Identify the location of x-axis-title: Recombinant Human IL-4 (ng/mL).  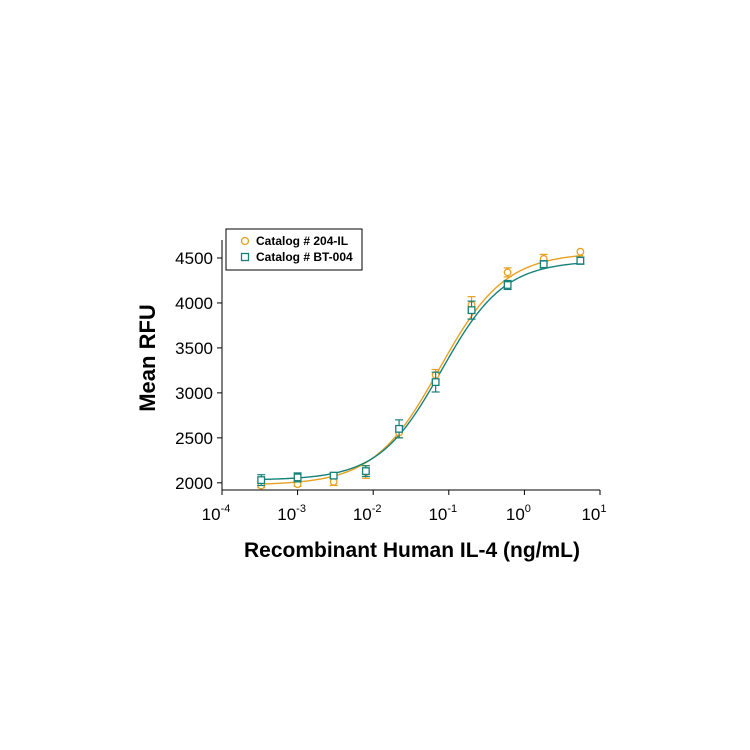
(412, 550).